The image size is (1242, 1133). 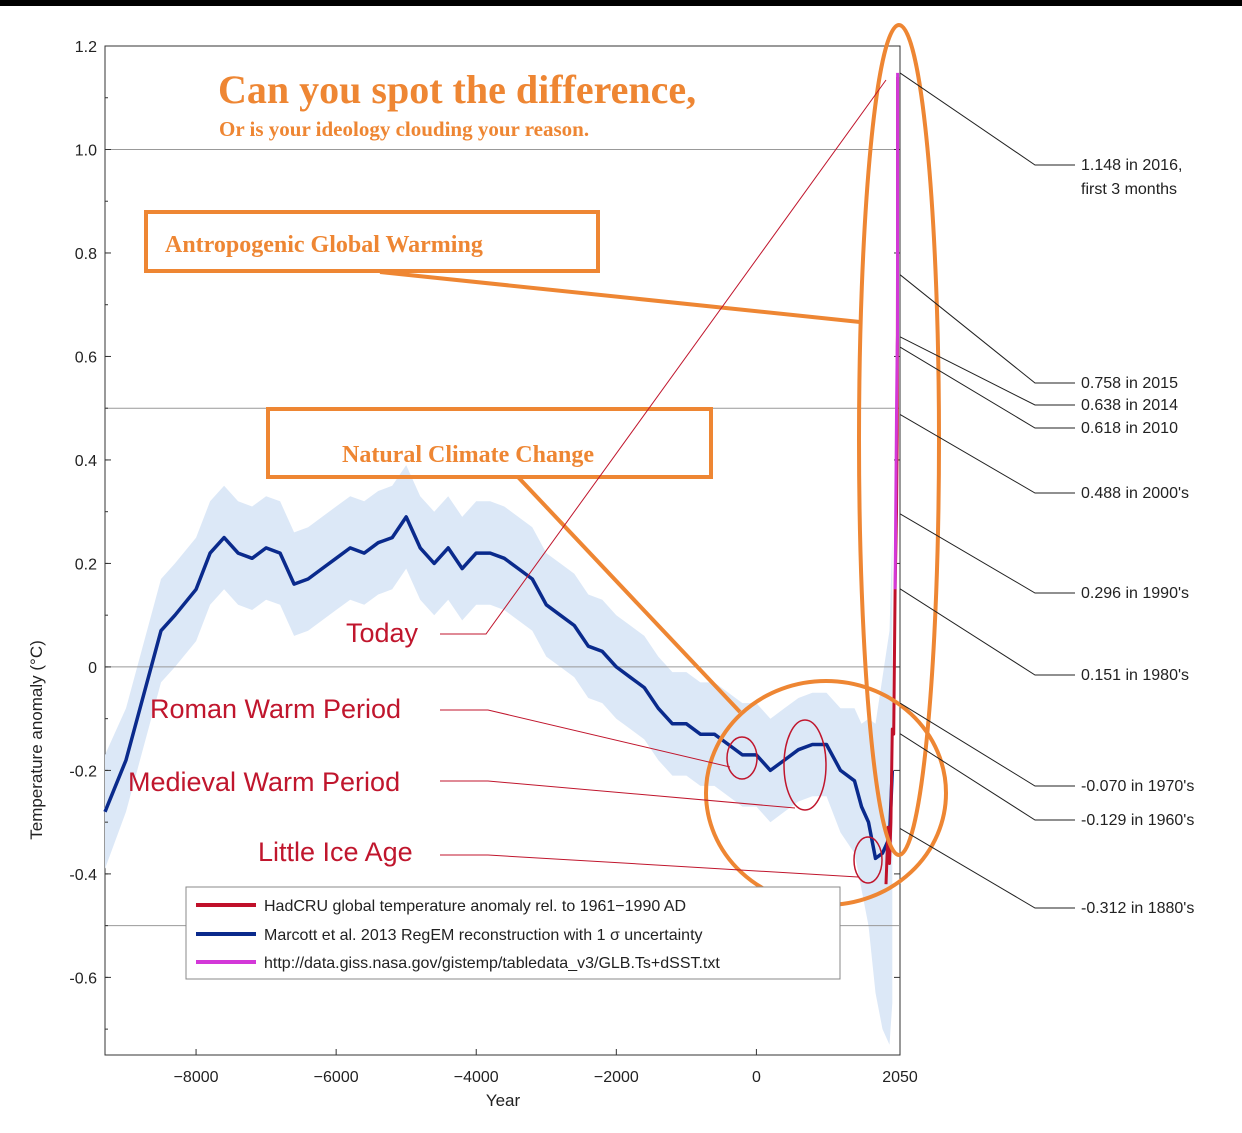 What do you see at coordinates (86, 254) in the screenshot?
I see `y-tick-label: 0.8` at bounding box center [86, 254].